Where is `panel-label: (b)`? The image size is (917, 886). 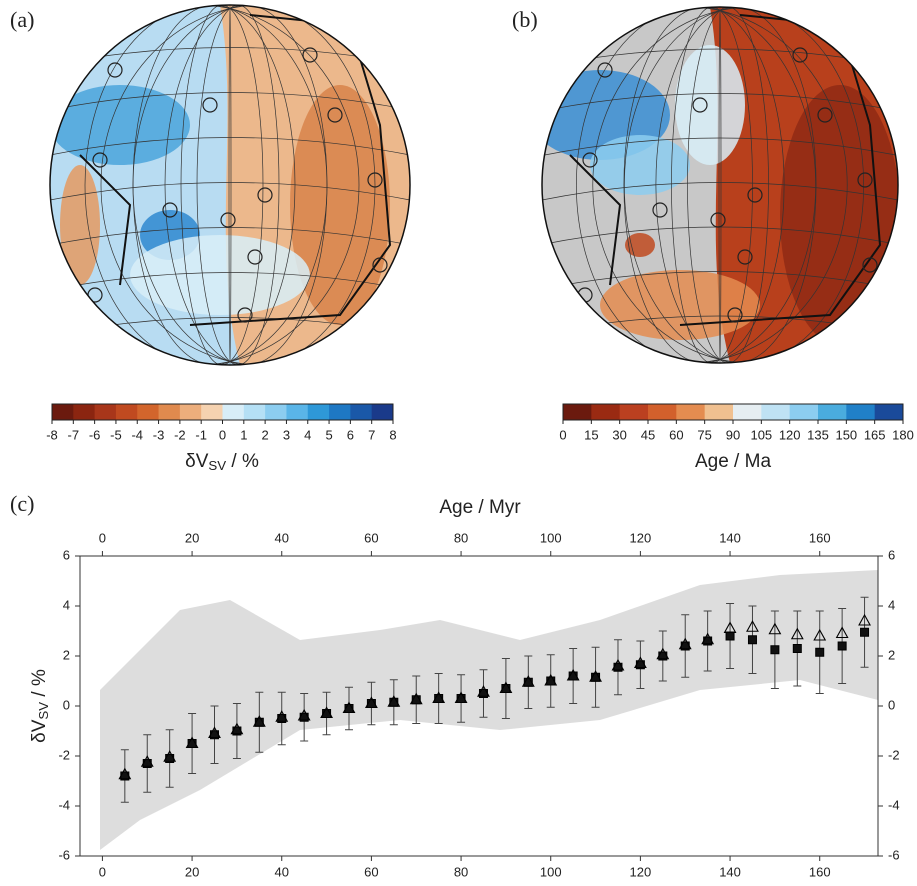
panel-label: (b) is located at coordinates (525, 19).